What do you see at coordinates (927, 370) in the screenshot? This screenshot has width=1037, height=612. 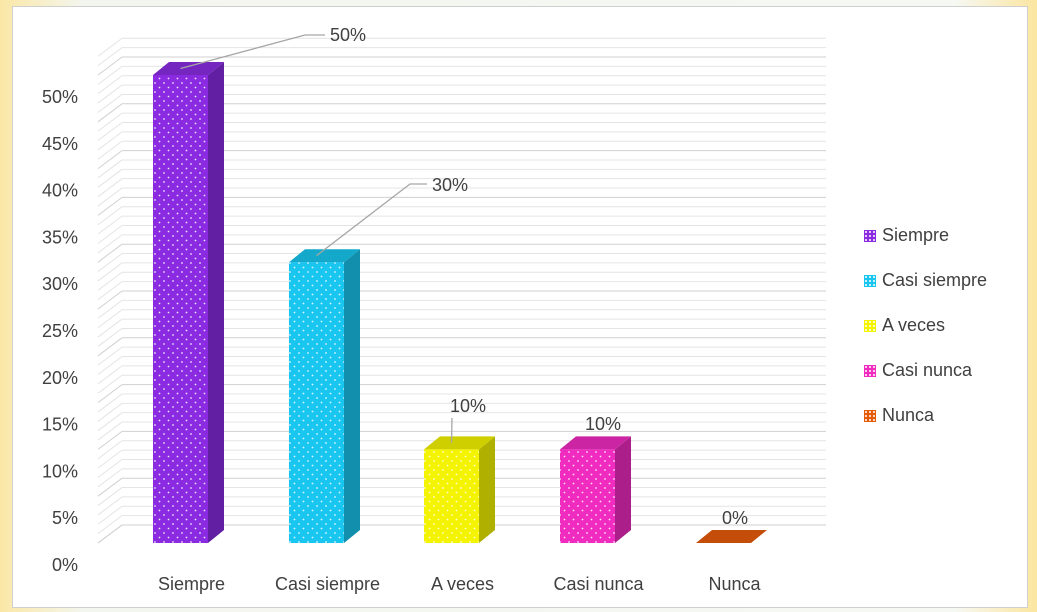 I see `legend-label: Casi nunca` at bounding box center [927, 370].